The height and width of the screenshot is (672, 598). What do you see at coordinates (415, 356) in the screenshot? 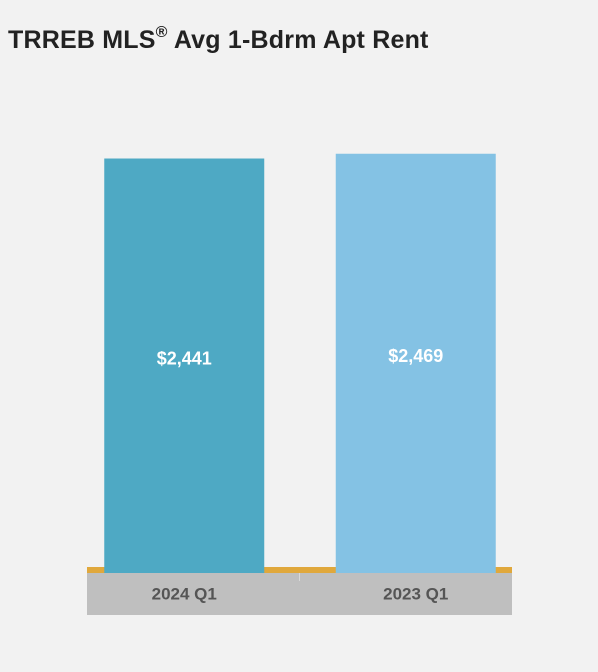
I see `data-label: $2,469` at bounding box center [415, 356].